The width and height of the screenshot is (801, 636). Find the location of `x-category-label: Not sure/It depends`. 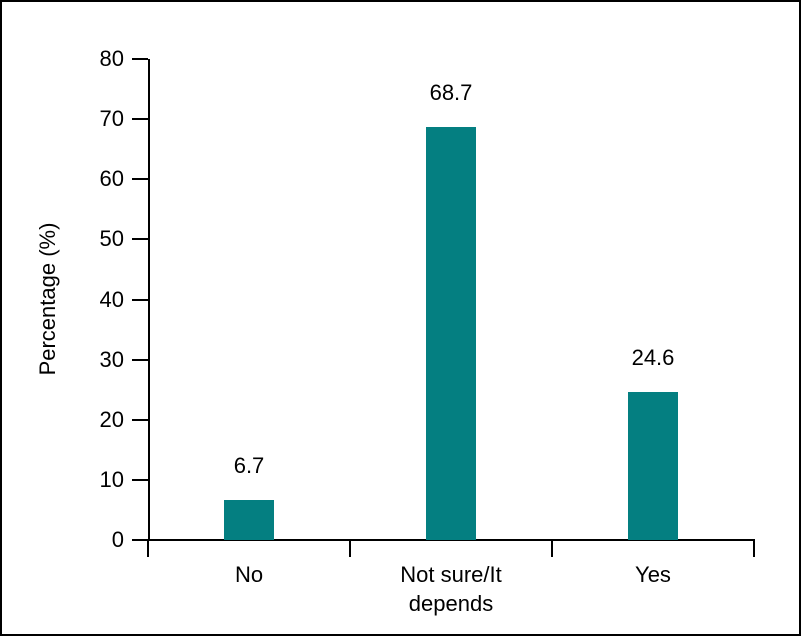

x-category-label: Not sure/It depends is located at coordinates (451, 589).